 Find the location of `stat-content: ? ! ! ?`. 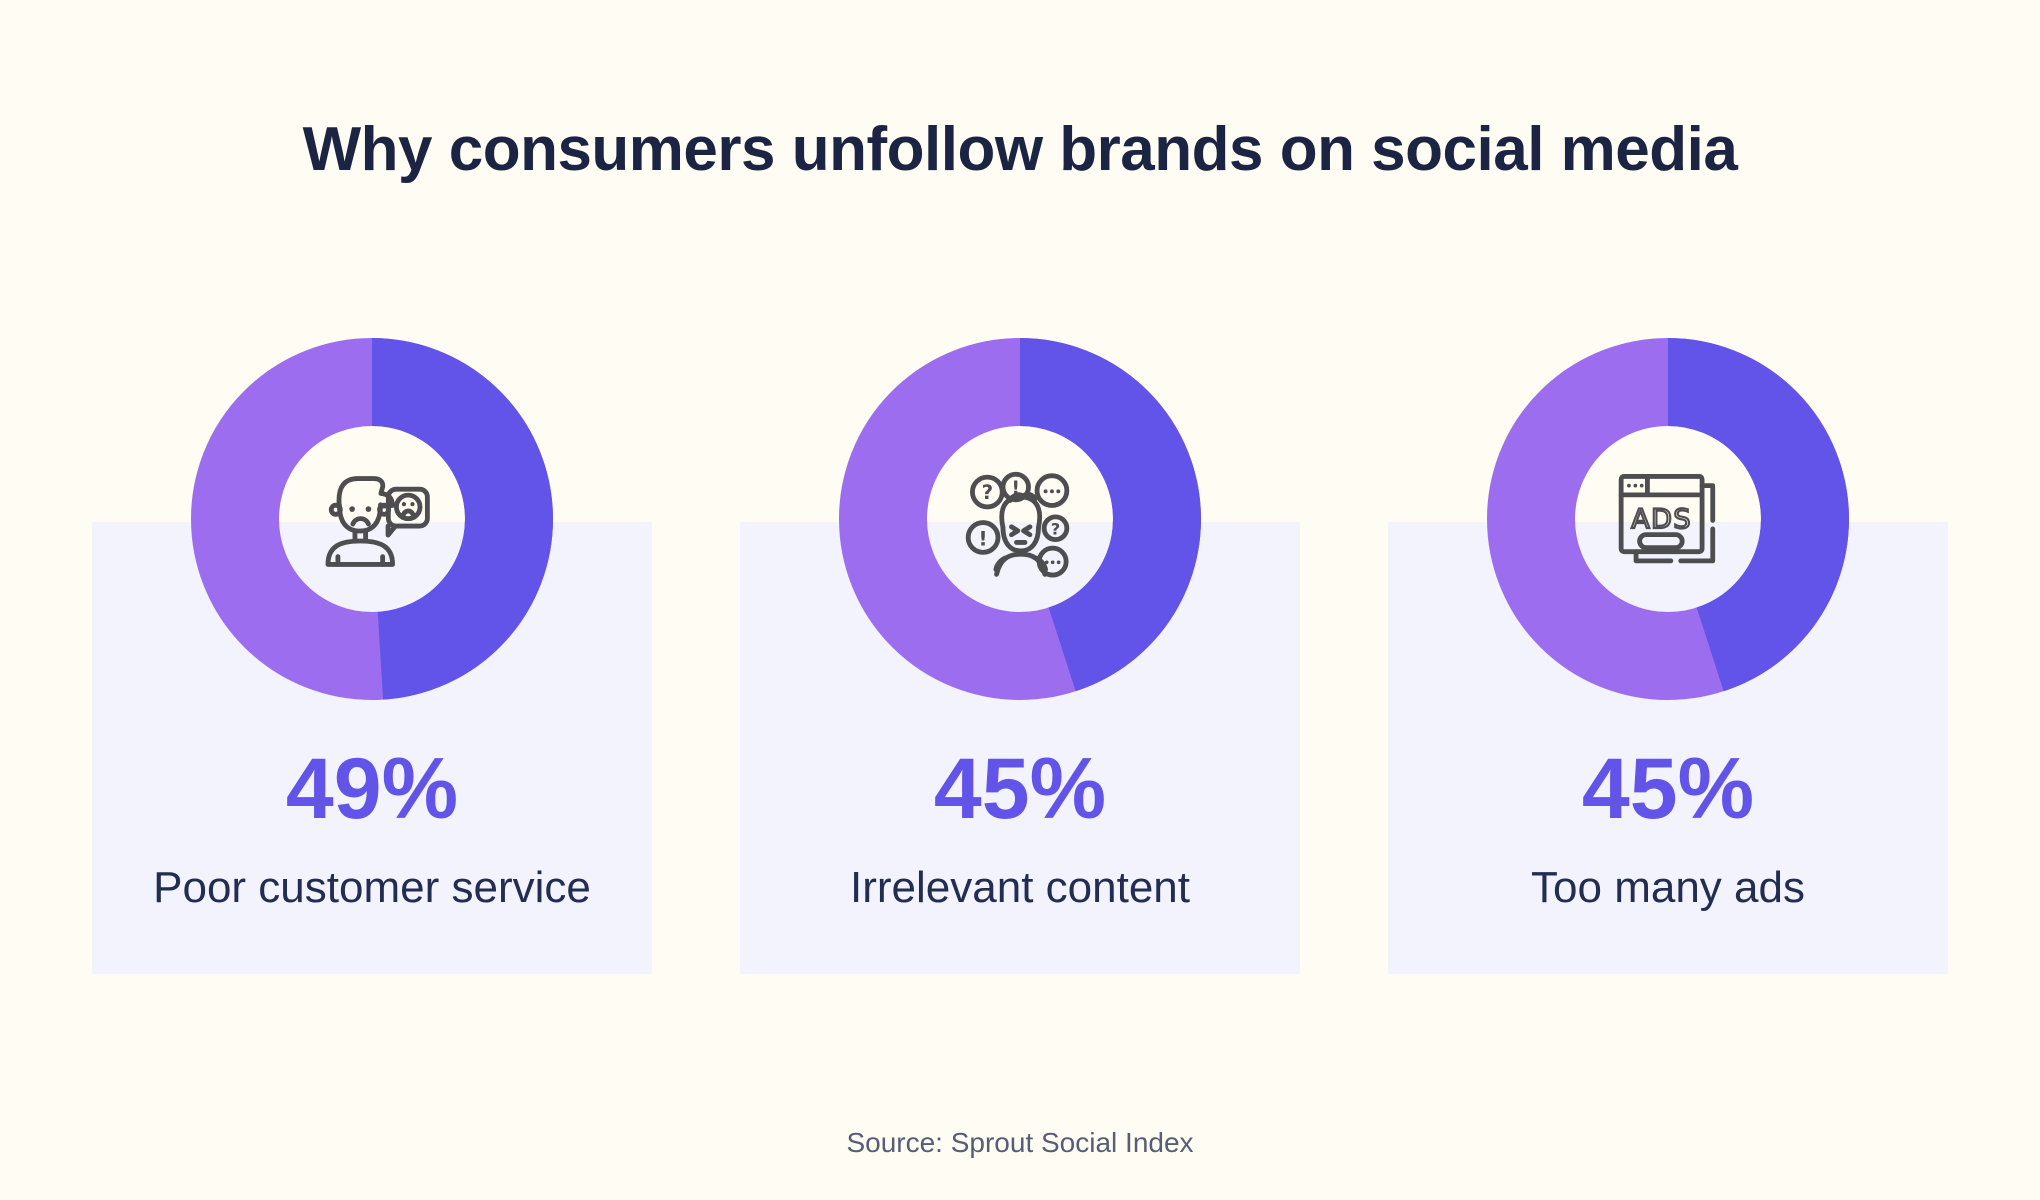

stat-content: ? ! ! ? is located at coordinates (1020, 625).